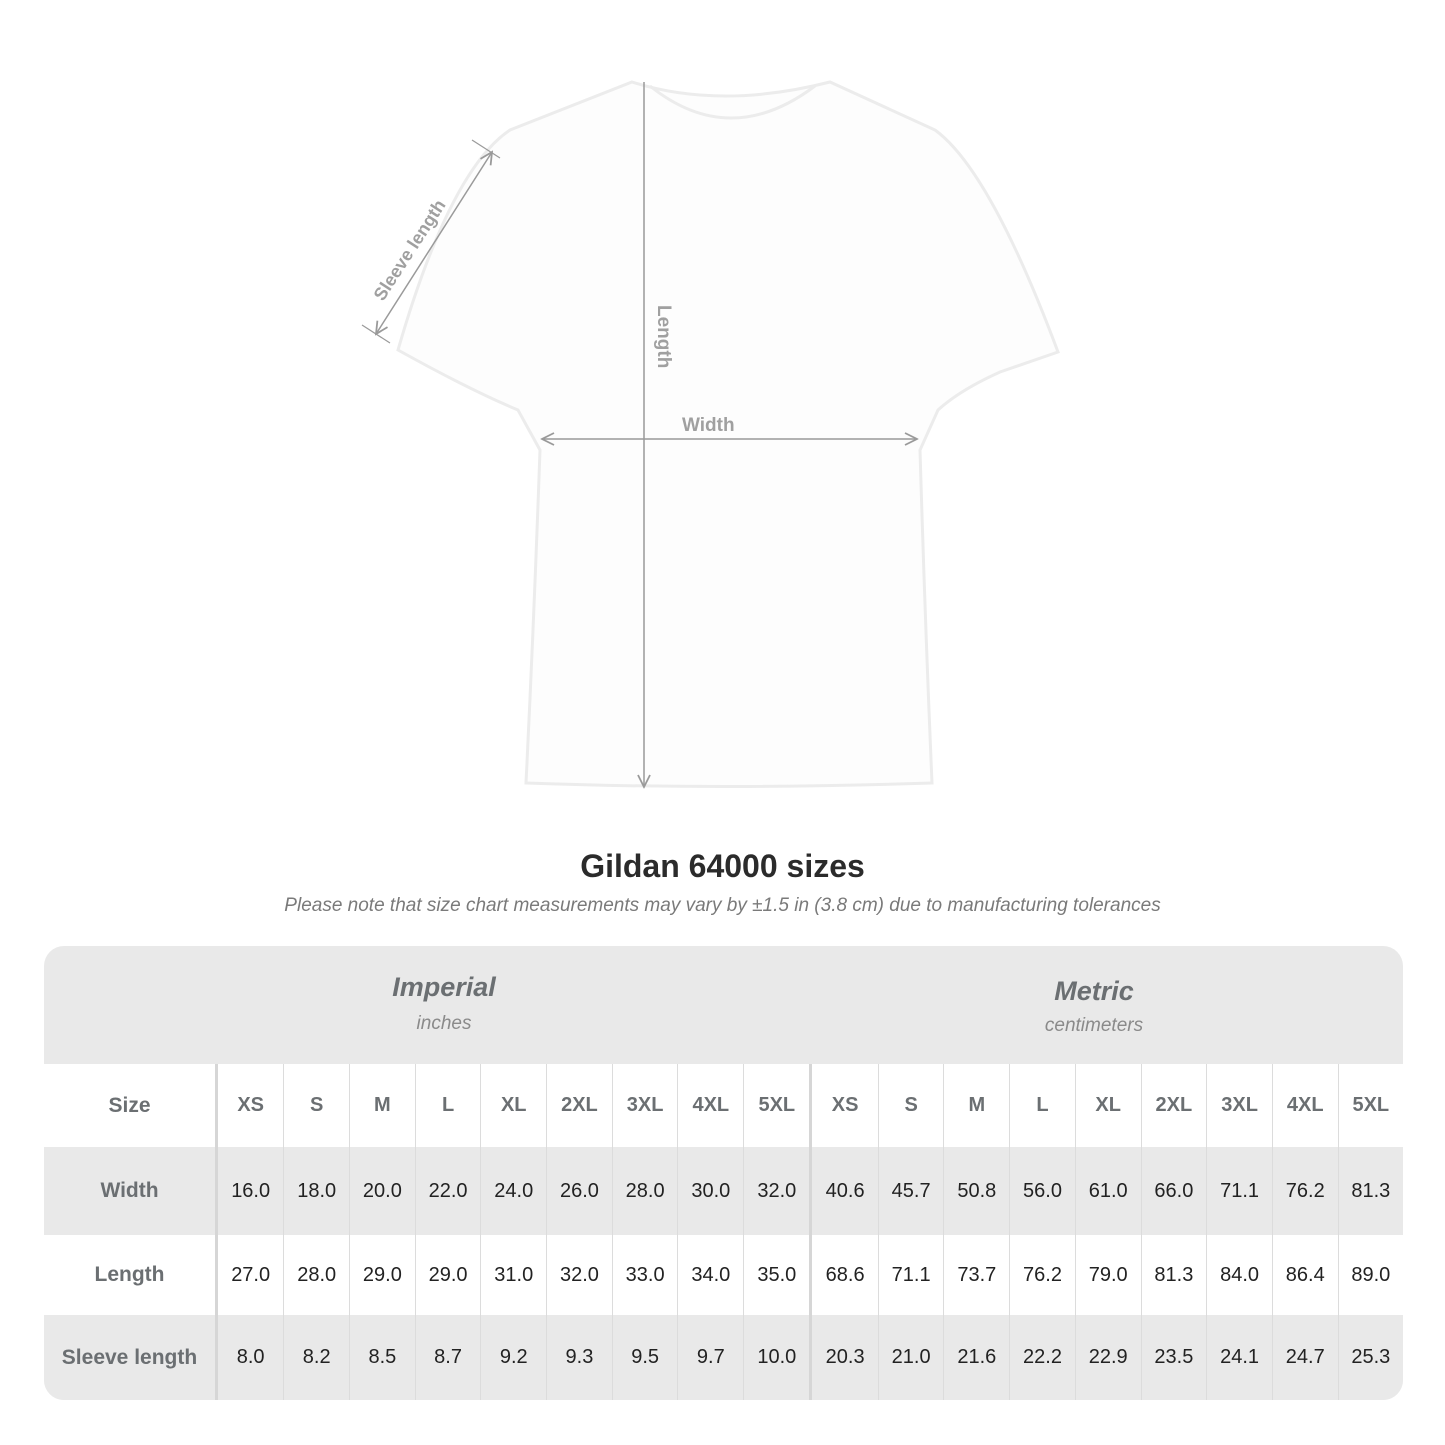  Describe the element at coordinates (976, 1357) in the screenshot. I see `metric-value-cell: 21.6` at that location.